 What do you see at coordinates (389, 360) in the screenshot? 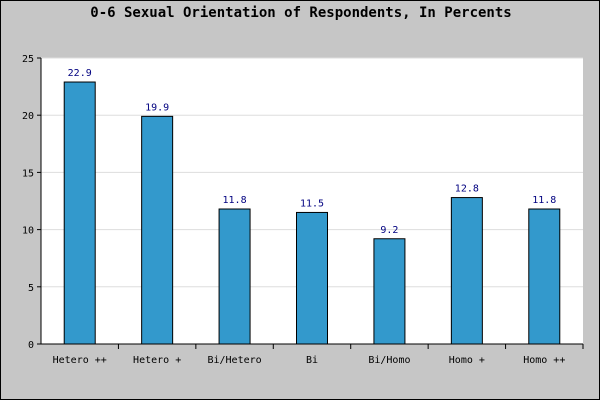
I see `x-tick-label: Bi/Homo` at bounding box center [389, 360].